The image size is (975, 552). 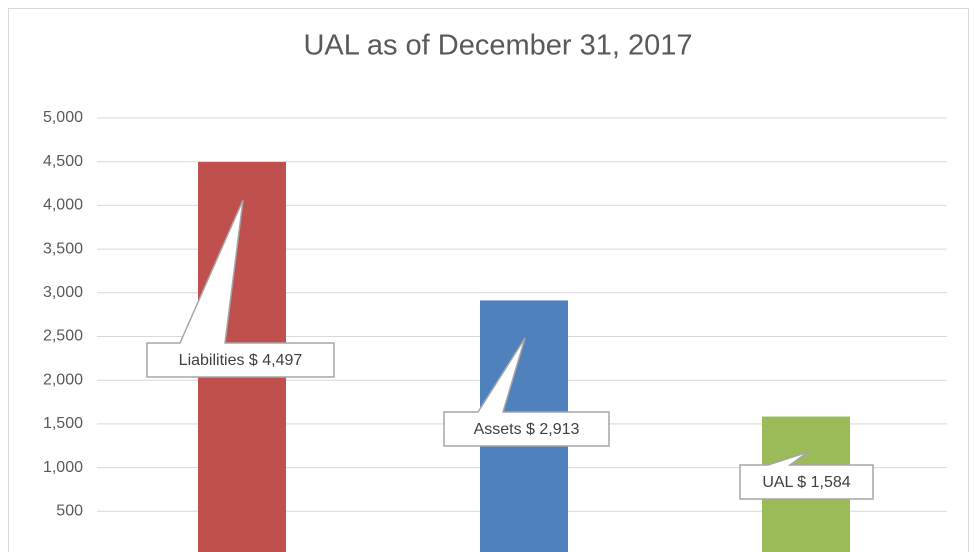 I want to click on y-tick-label: 500, so click(x=69, y=511).